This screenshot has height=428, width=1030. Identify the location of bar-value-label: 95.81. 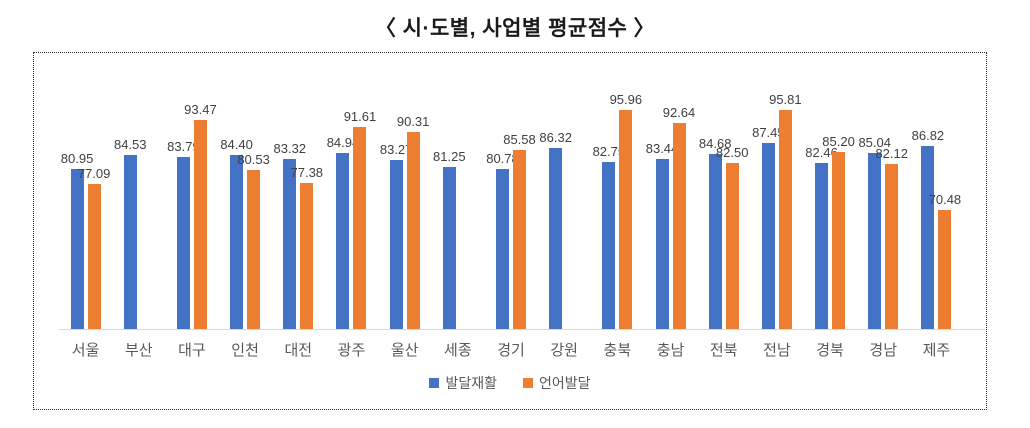
(785, 100).